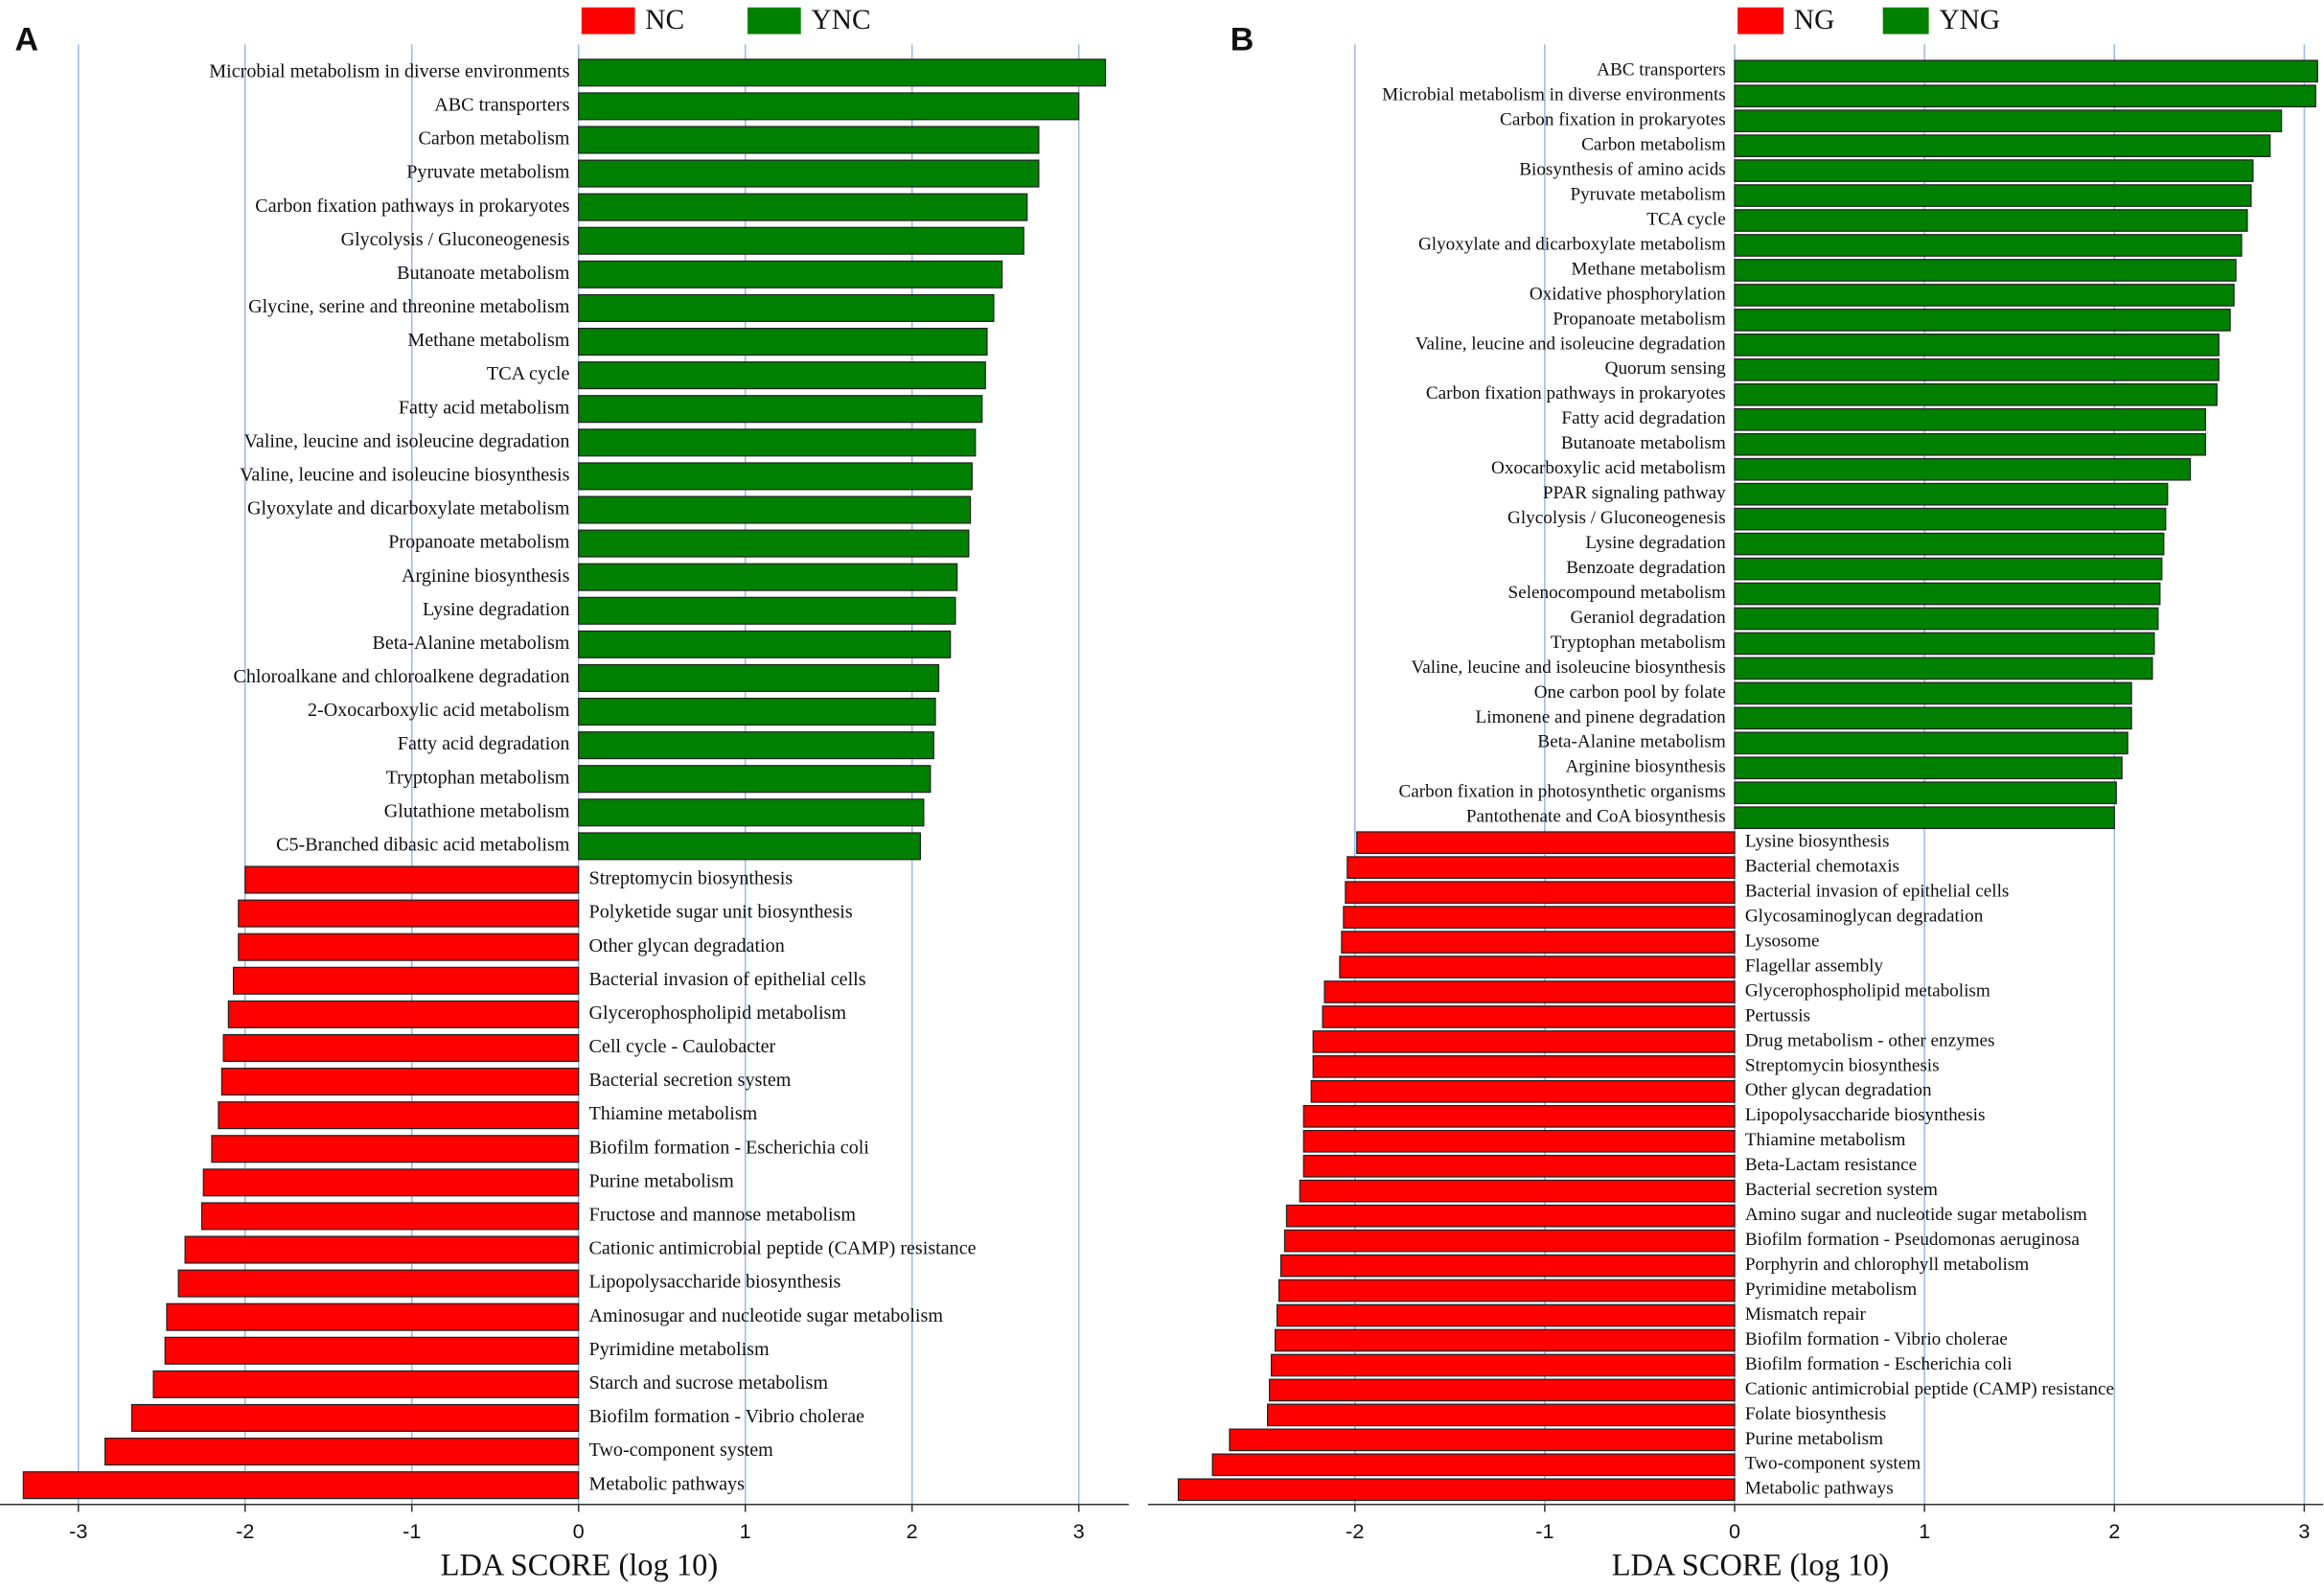 This screenshot has height=1590, width=2324. I want to click on x-tick-label: -2, so click(245, 1531).